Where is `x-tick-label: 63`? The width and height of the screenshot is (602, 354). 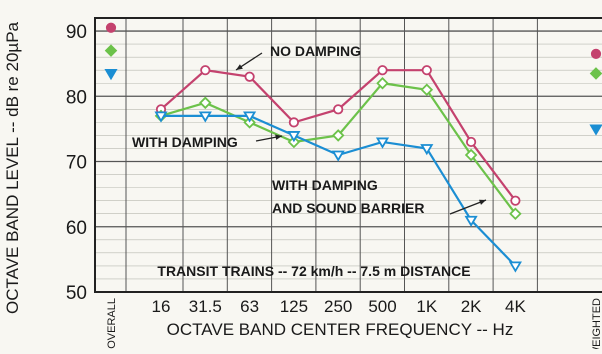 x-tick-label: 63 is located at coordinates (249, 306).